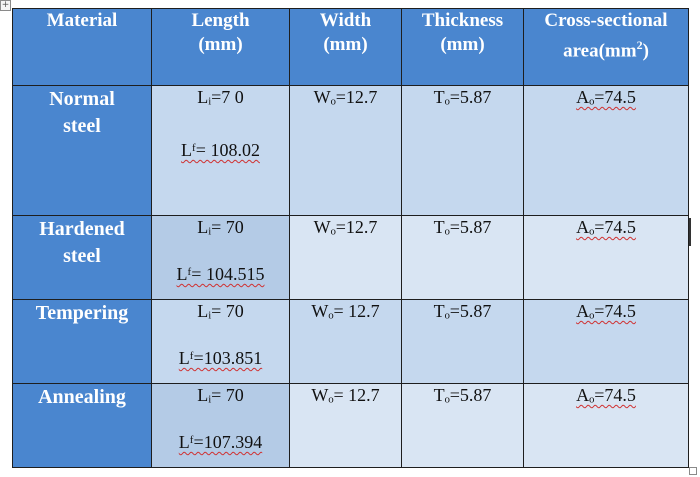  I want to click on length-cell: Lᵢ= 70 Lᶠ=107.394, so click(220, 425).